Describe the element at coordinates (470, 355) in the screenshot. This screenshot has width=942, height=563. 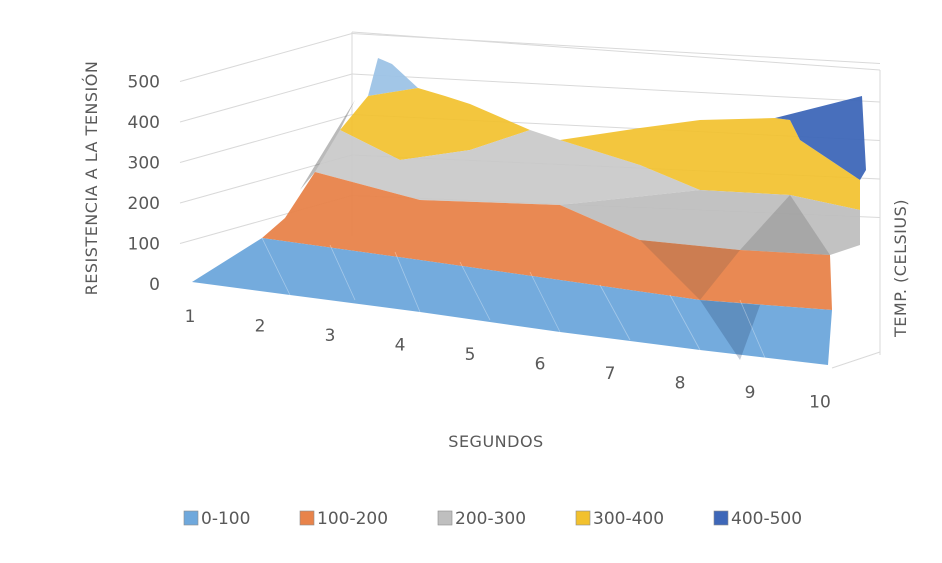
I see `x-tick-label: 5` at that location.